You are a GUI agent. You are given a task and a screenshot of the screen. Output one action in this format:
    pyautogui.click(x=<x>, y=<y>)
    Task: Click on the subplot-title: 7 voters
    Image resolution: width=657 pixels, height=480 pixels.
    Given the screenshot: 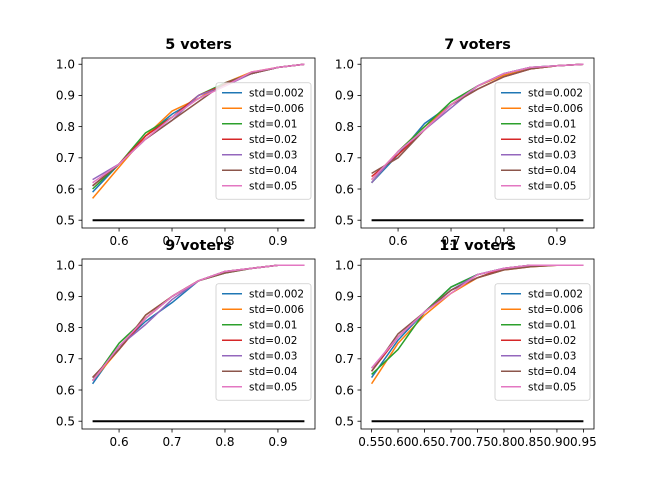 What is the action you would take?
    pyautogui.click(x=477, y=45)
    